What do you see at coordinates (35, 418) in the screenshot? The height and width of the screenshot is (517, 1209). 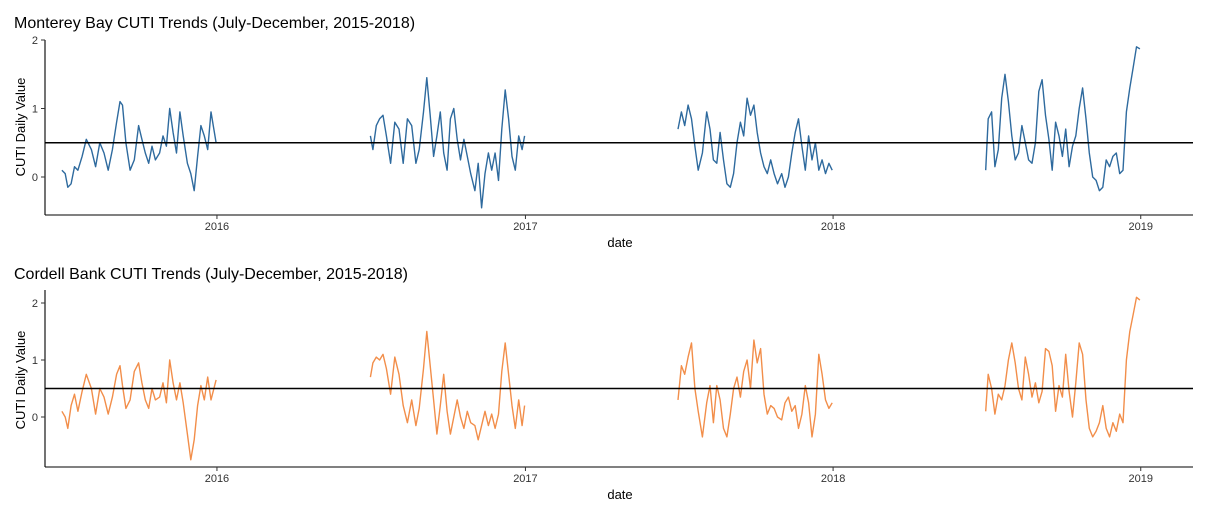 I see `cordell-y-tick-label: 0` at bounding box center [35, 418].